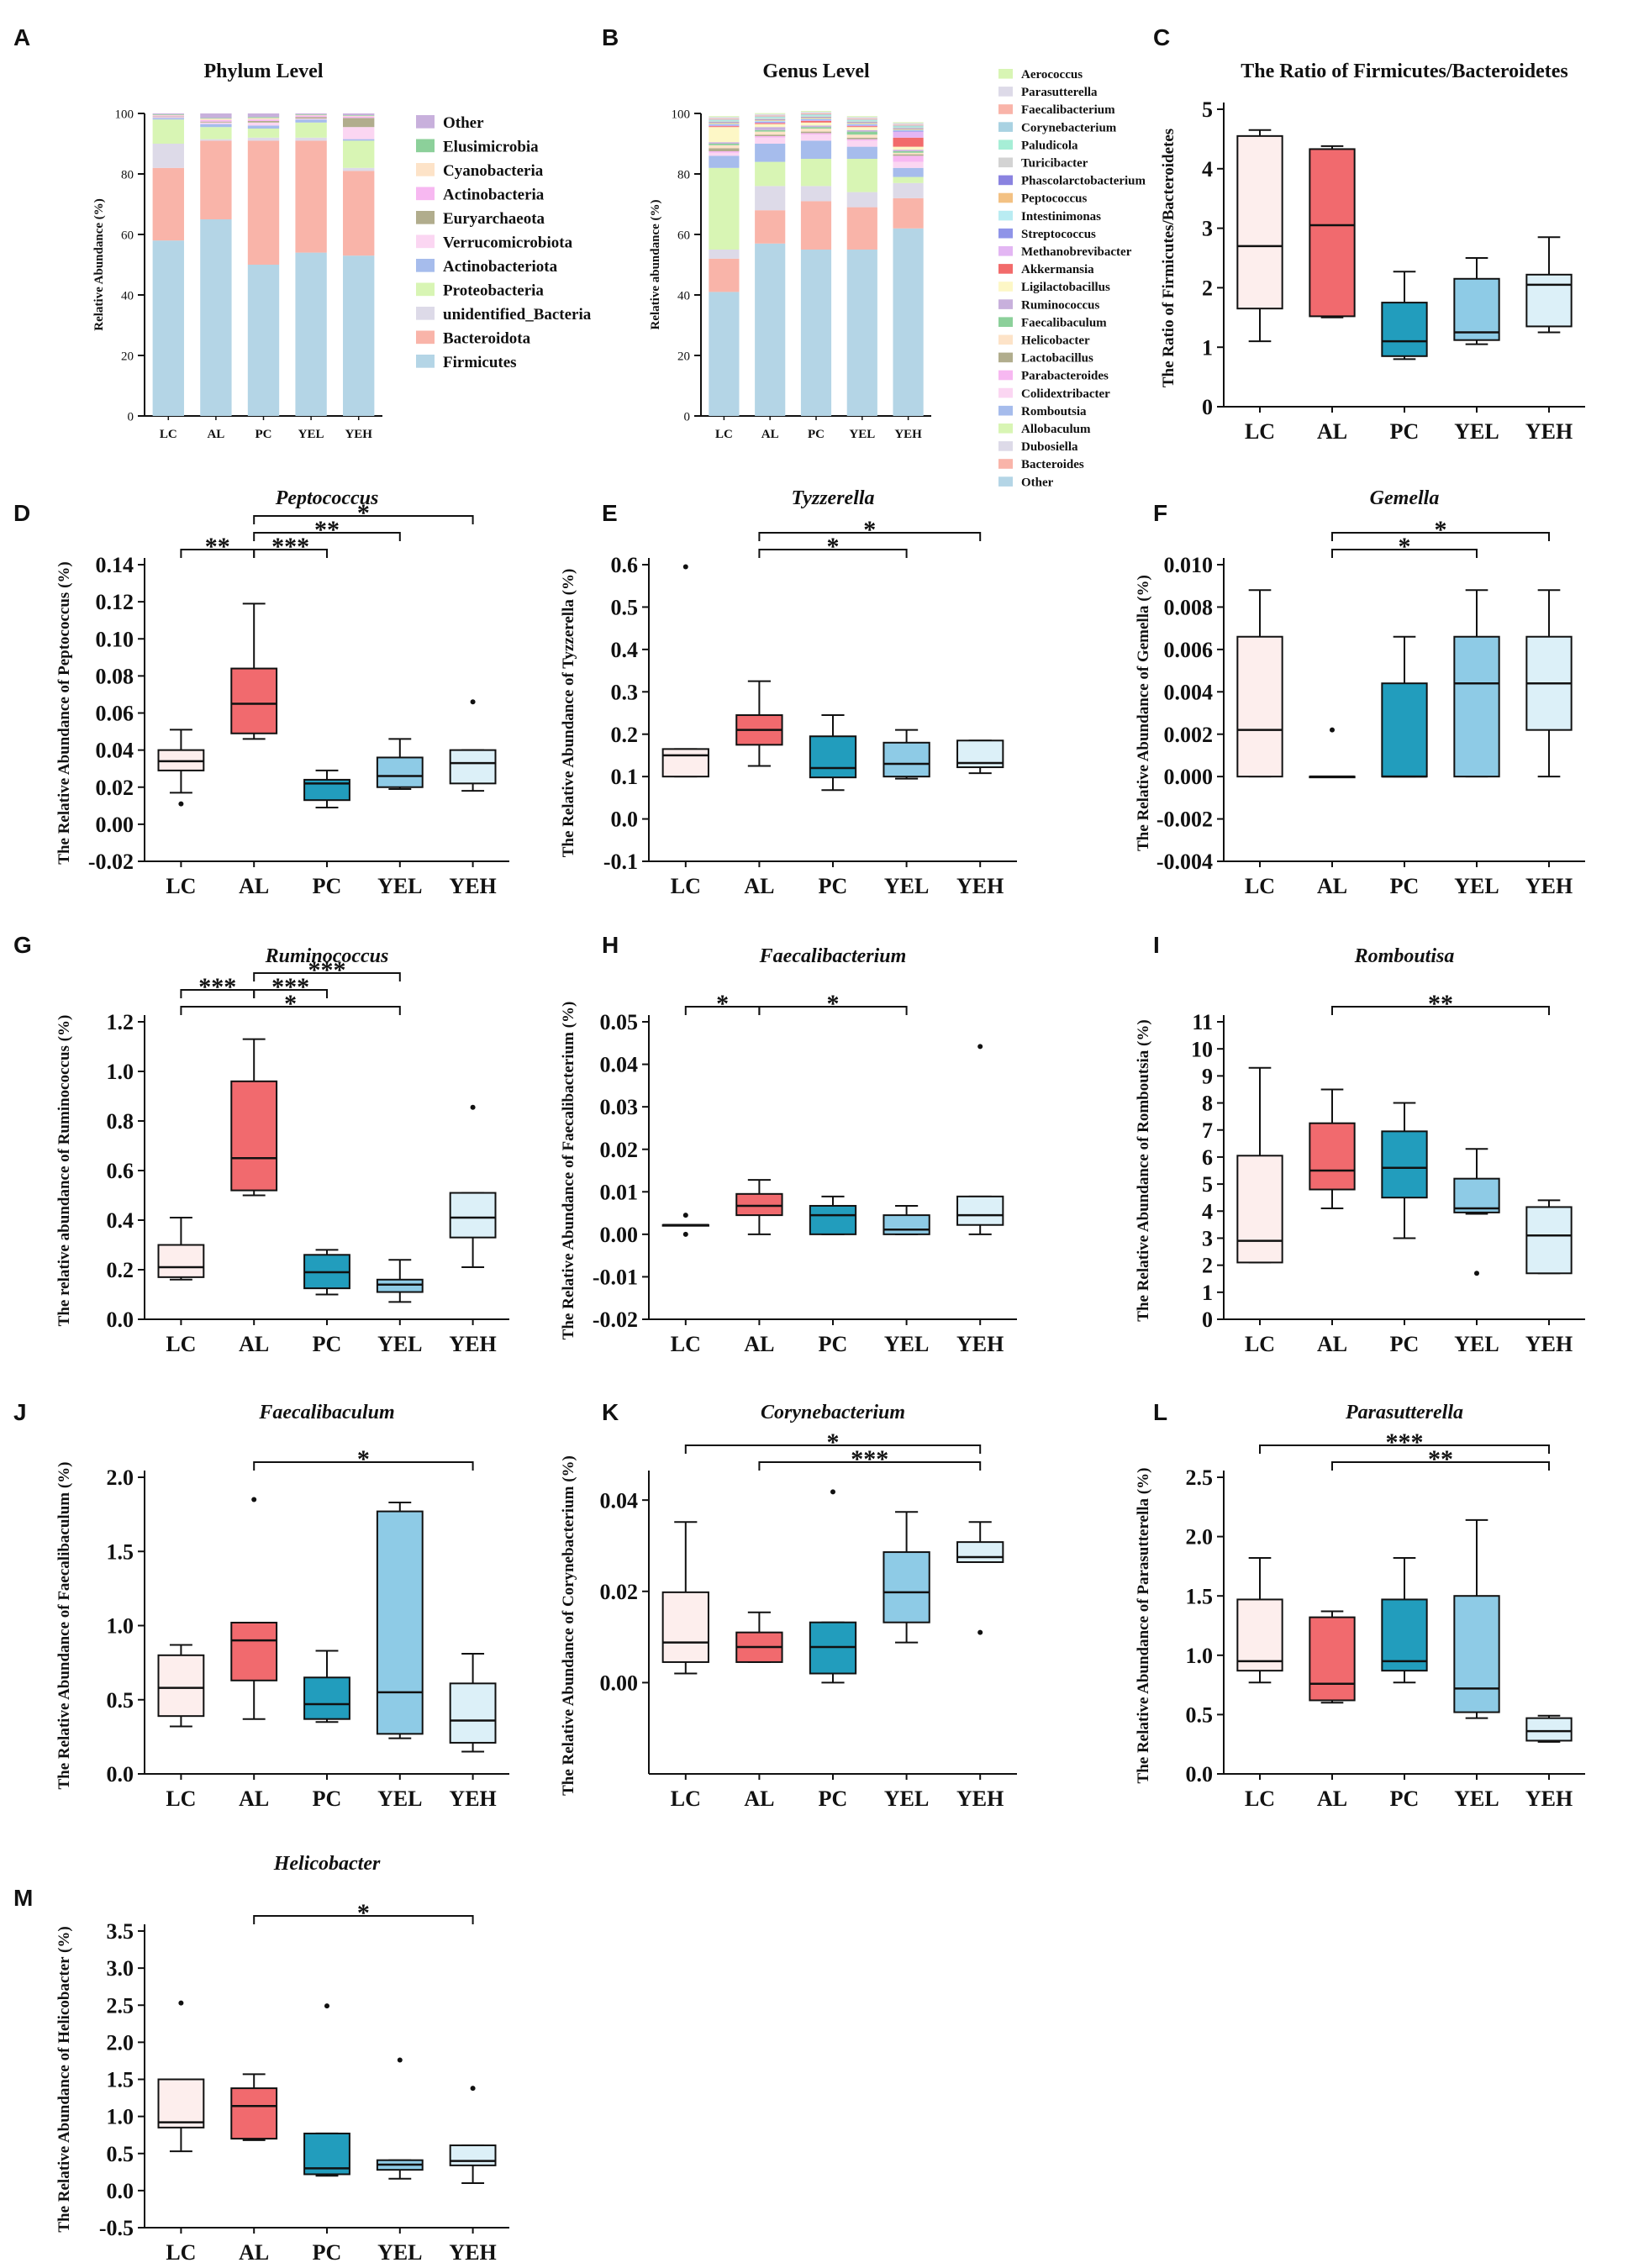  I want to click on y-tick-label: 2.0, so click(121, 1478).